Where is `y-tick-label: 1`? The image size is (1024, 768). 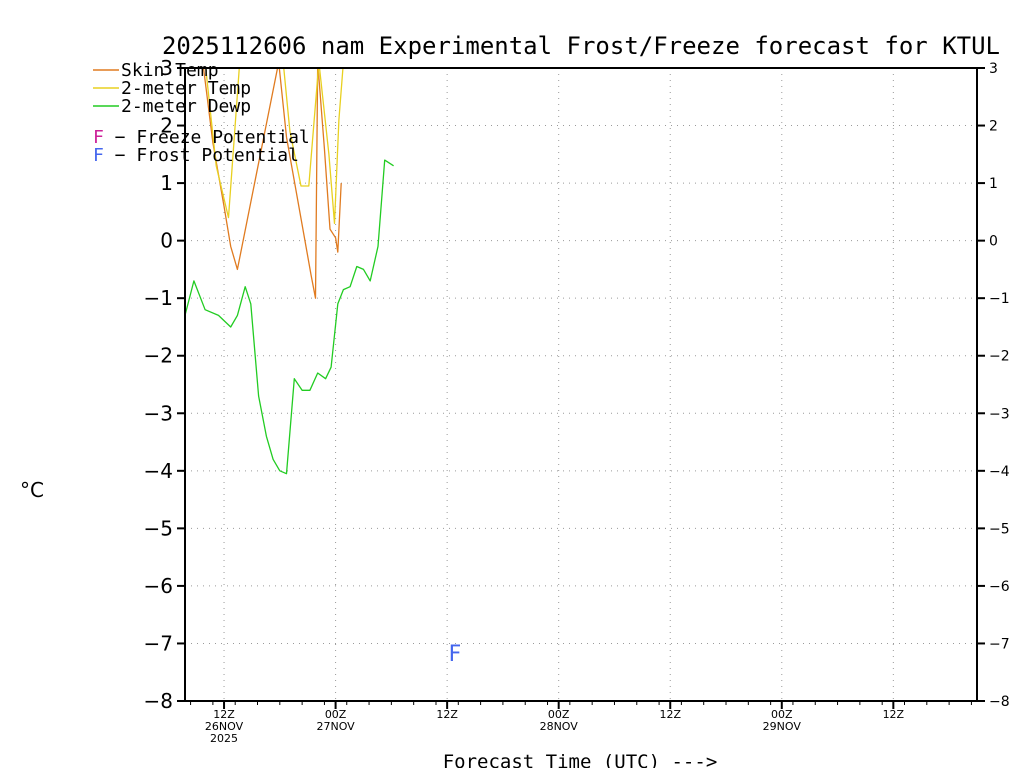 y-tick-label: 1 is located at coordinates (166, 183).